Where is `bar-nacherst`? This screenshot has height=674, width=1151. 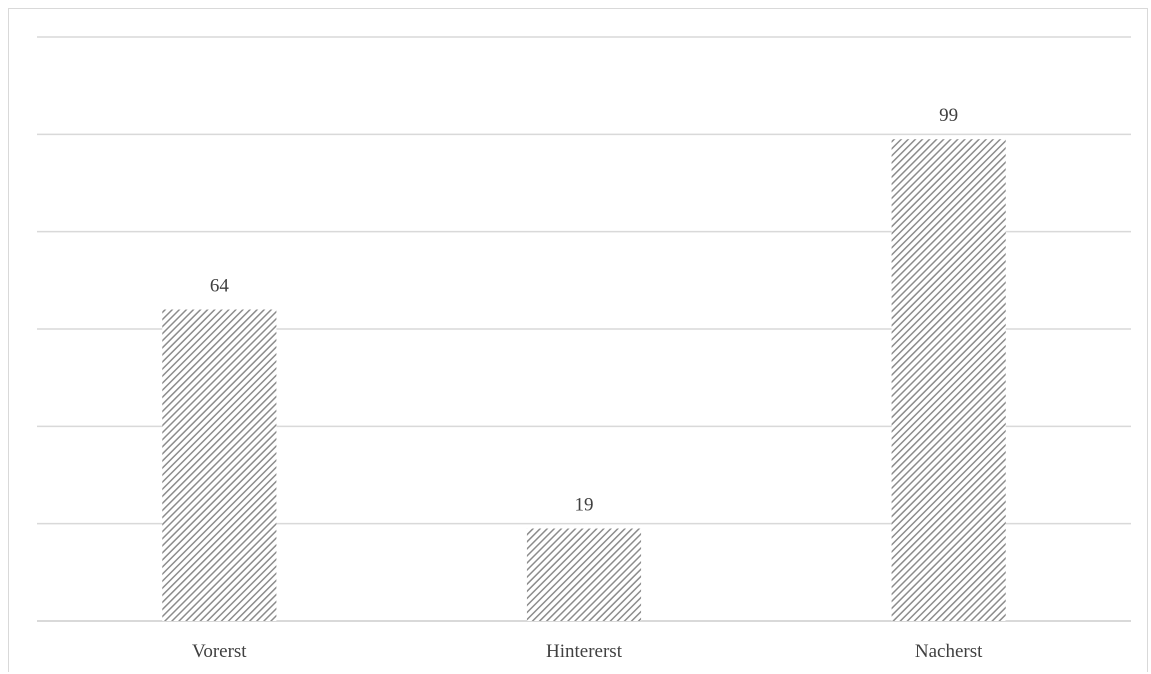 bar-nacherst is located at coordinates (948, 380).